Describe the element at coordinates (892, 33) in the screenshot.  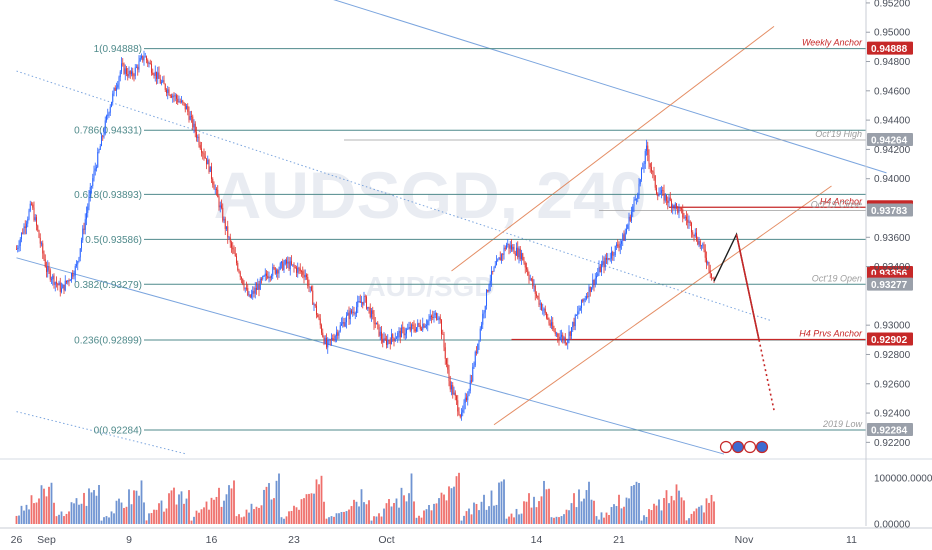
I see `price-tick-label: 0.95000` at that location.